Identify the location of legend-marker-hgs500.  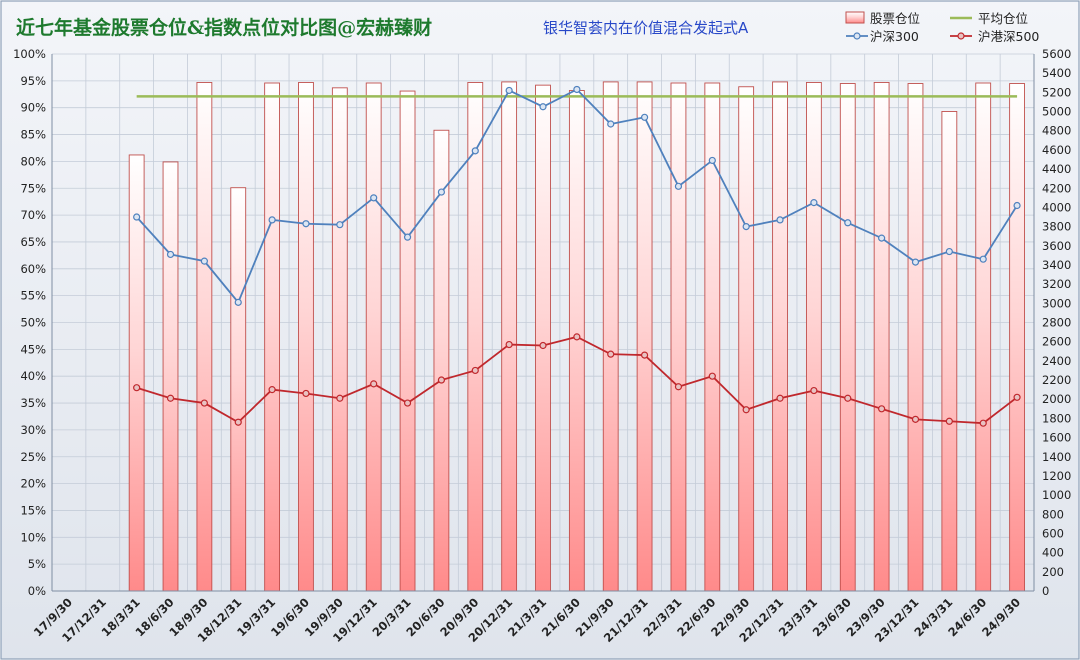
(961, 36).